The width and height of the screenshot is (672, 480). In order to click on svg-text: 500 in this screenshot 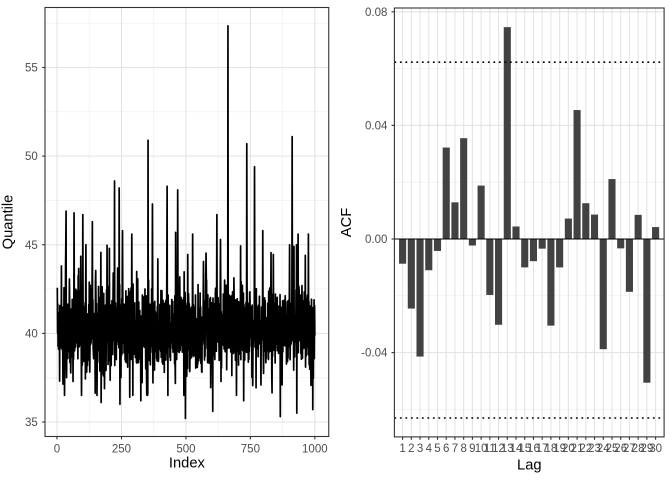, I will do `click(185, 450)`.